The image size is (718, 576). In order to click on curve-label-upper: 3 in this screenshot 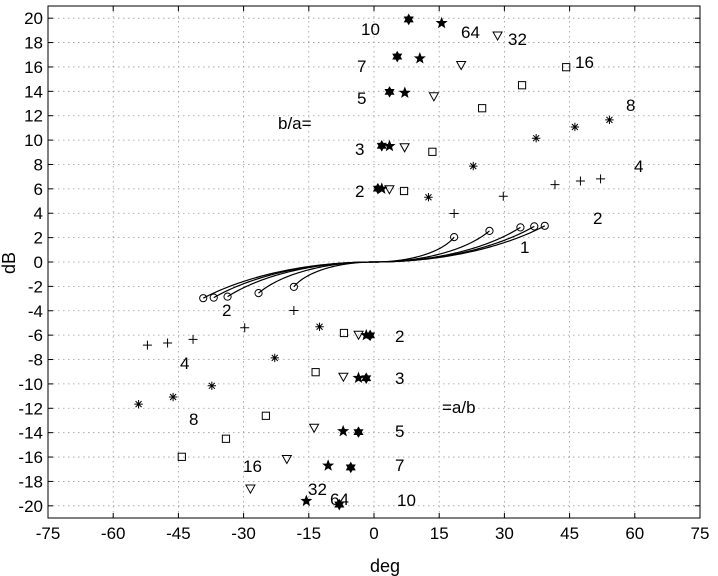, I will do `click(359, 149)`.